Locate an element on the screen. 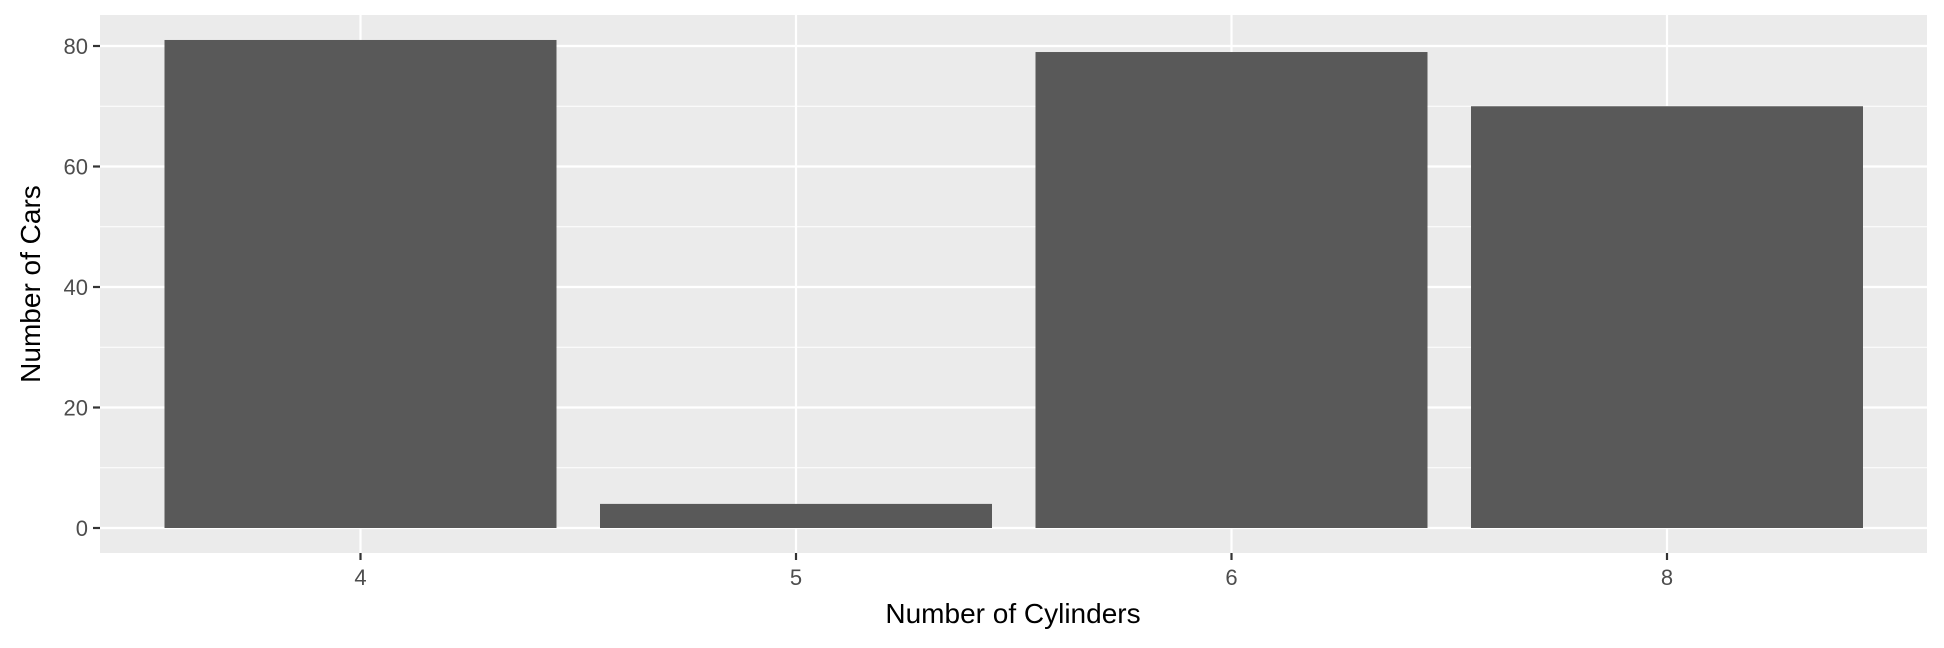 Image resolution: width=1944 pixels, height=648 pixels. x-axis: 4 5 6 8 is located at coordinates (1013, 571).